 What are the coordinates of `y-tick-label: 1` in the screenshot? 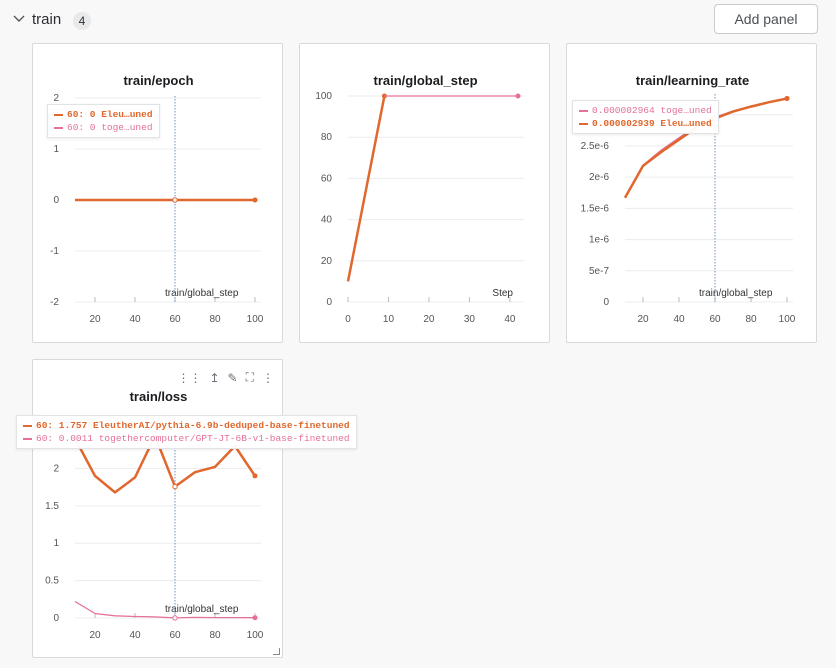 It's located at (56, 543).